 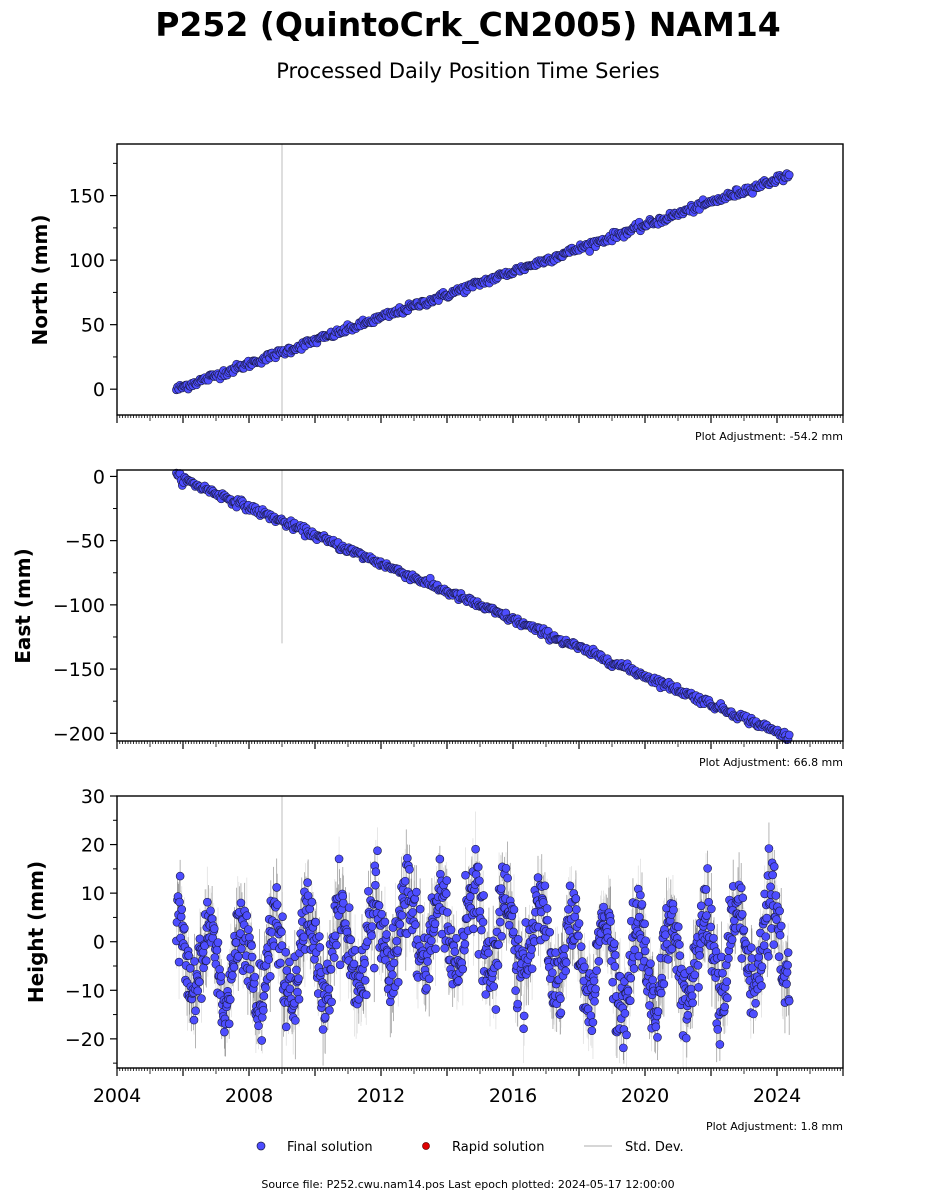 What do you see at coordinates (654, 1147) in the screenshot?
I see `legend-std-label: Std. Dev.` at bounding box center [654, 1147].